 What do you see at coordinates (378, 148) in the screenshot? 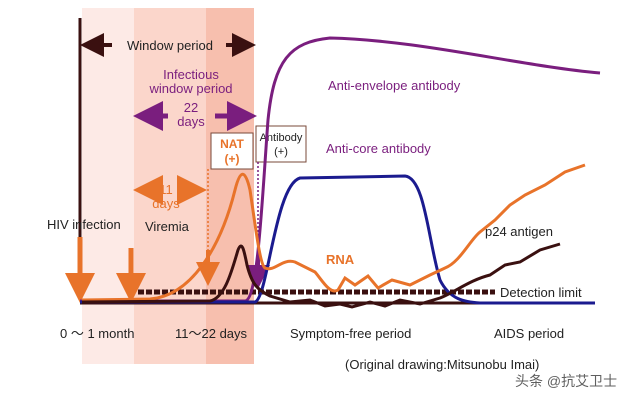
I see `anti-core-label: Anti-core antibody` at bounding box center [378, 148].